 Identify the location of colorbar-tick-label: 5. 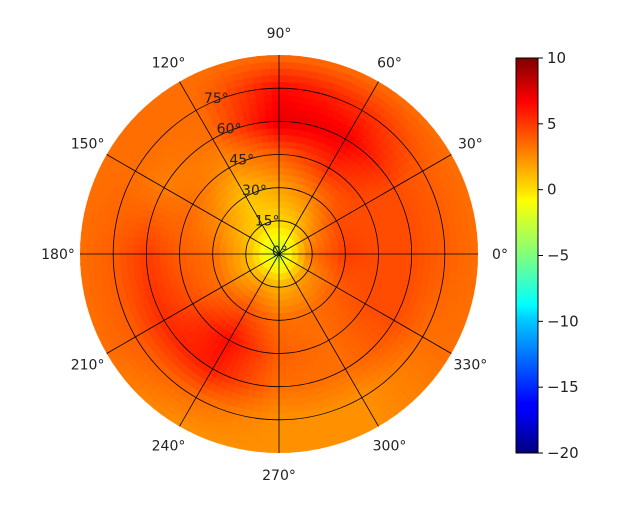
(552, 124).